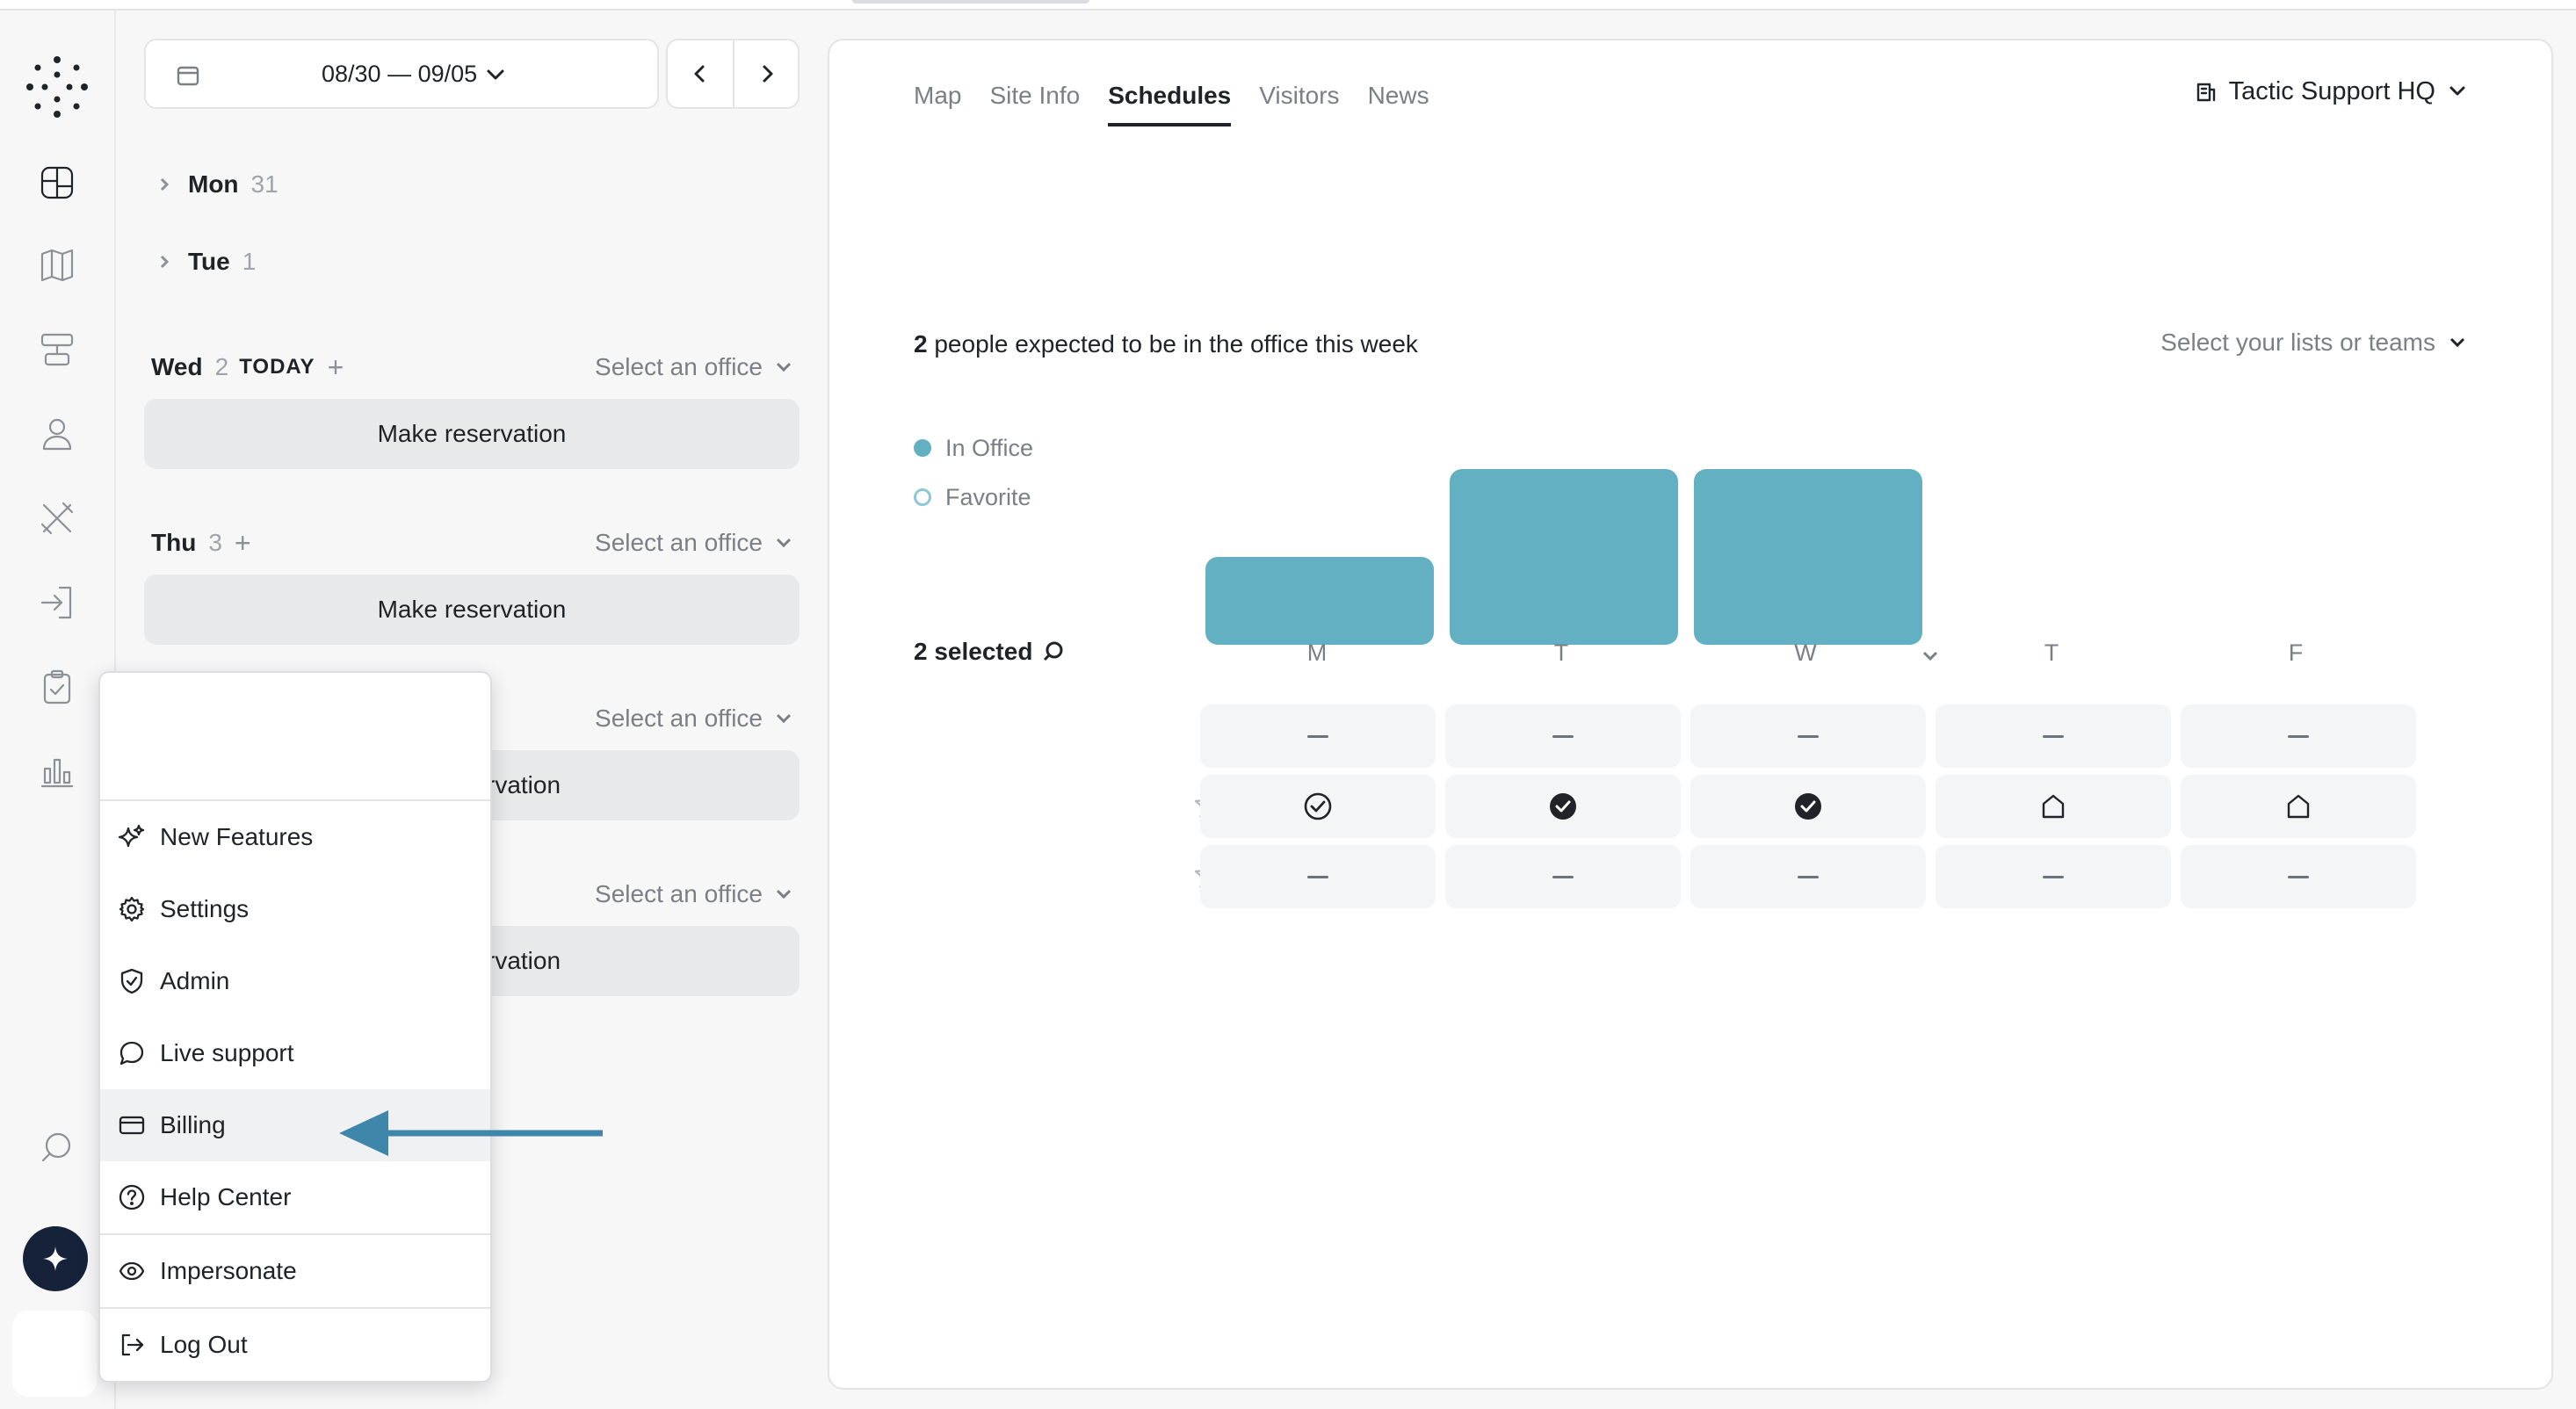 This screenshot has width=2576, height=1409. What do you see at coordinates (57, 350) in the screenshot?
I see `rail-desks` at bounding box center [57, 350].